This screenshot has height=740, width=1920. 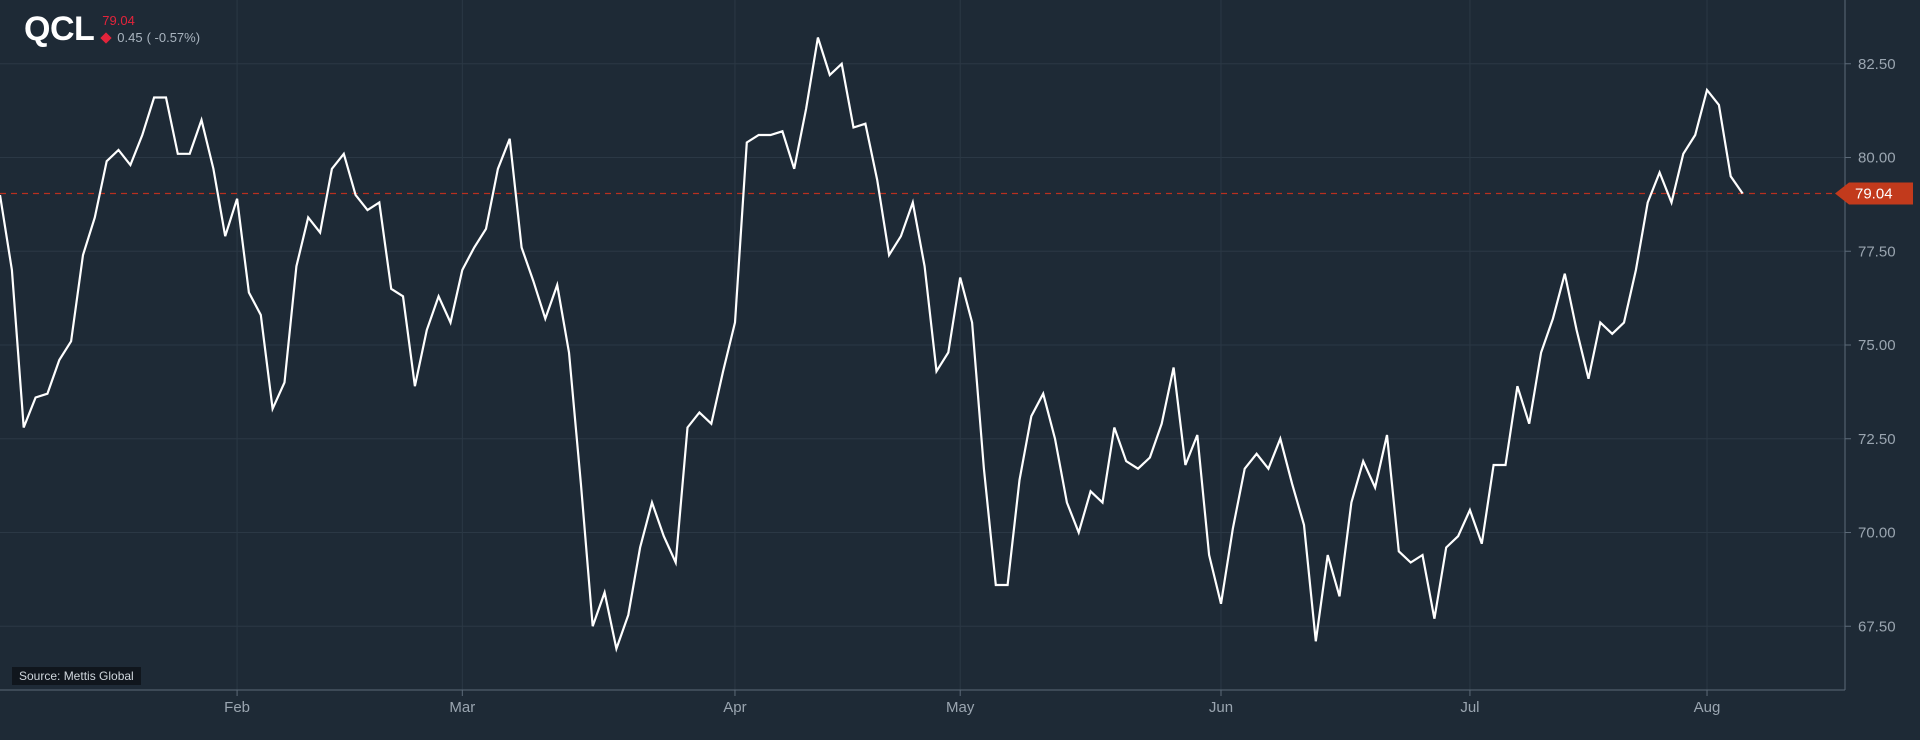 I want to click on last-price-tag-label: 79.04, so click(x=1874, y=194).